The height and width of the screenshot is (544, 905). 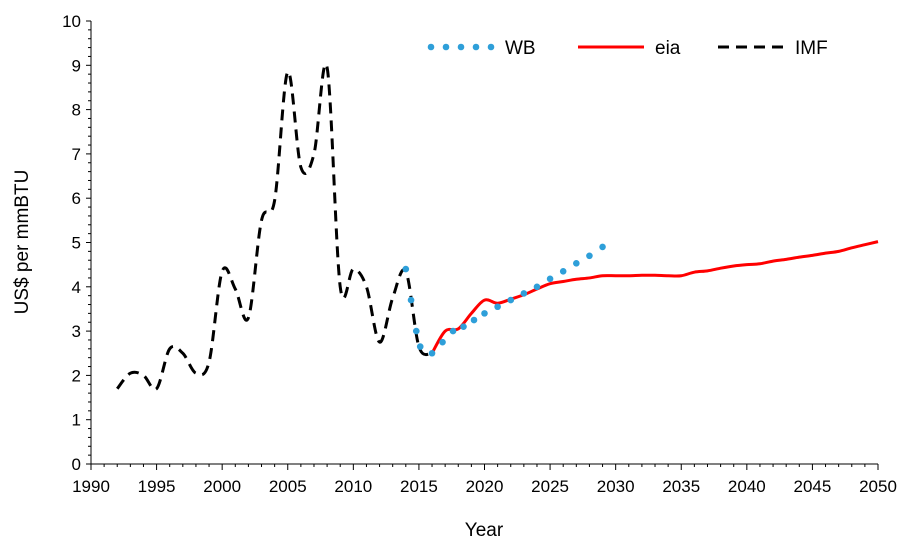 I want to click on y-tick-label: 1, so click(x=76, y=420).